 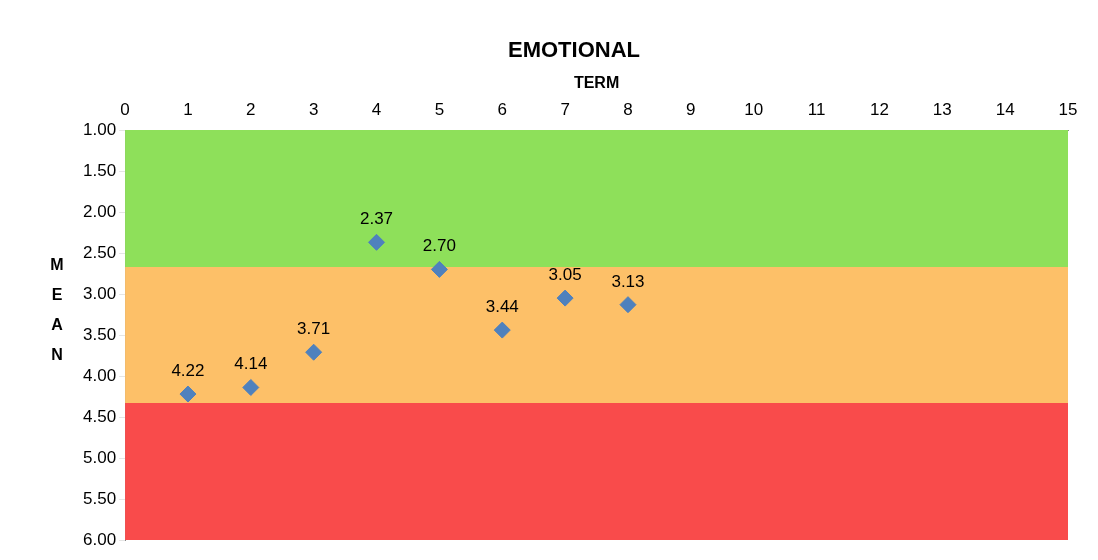 What do you see at coordinates (99, 170) in the screenshot?
I see `y-tick-label: 1.50` at bounding box center [99, 170].